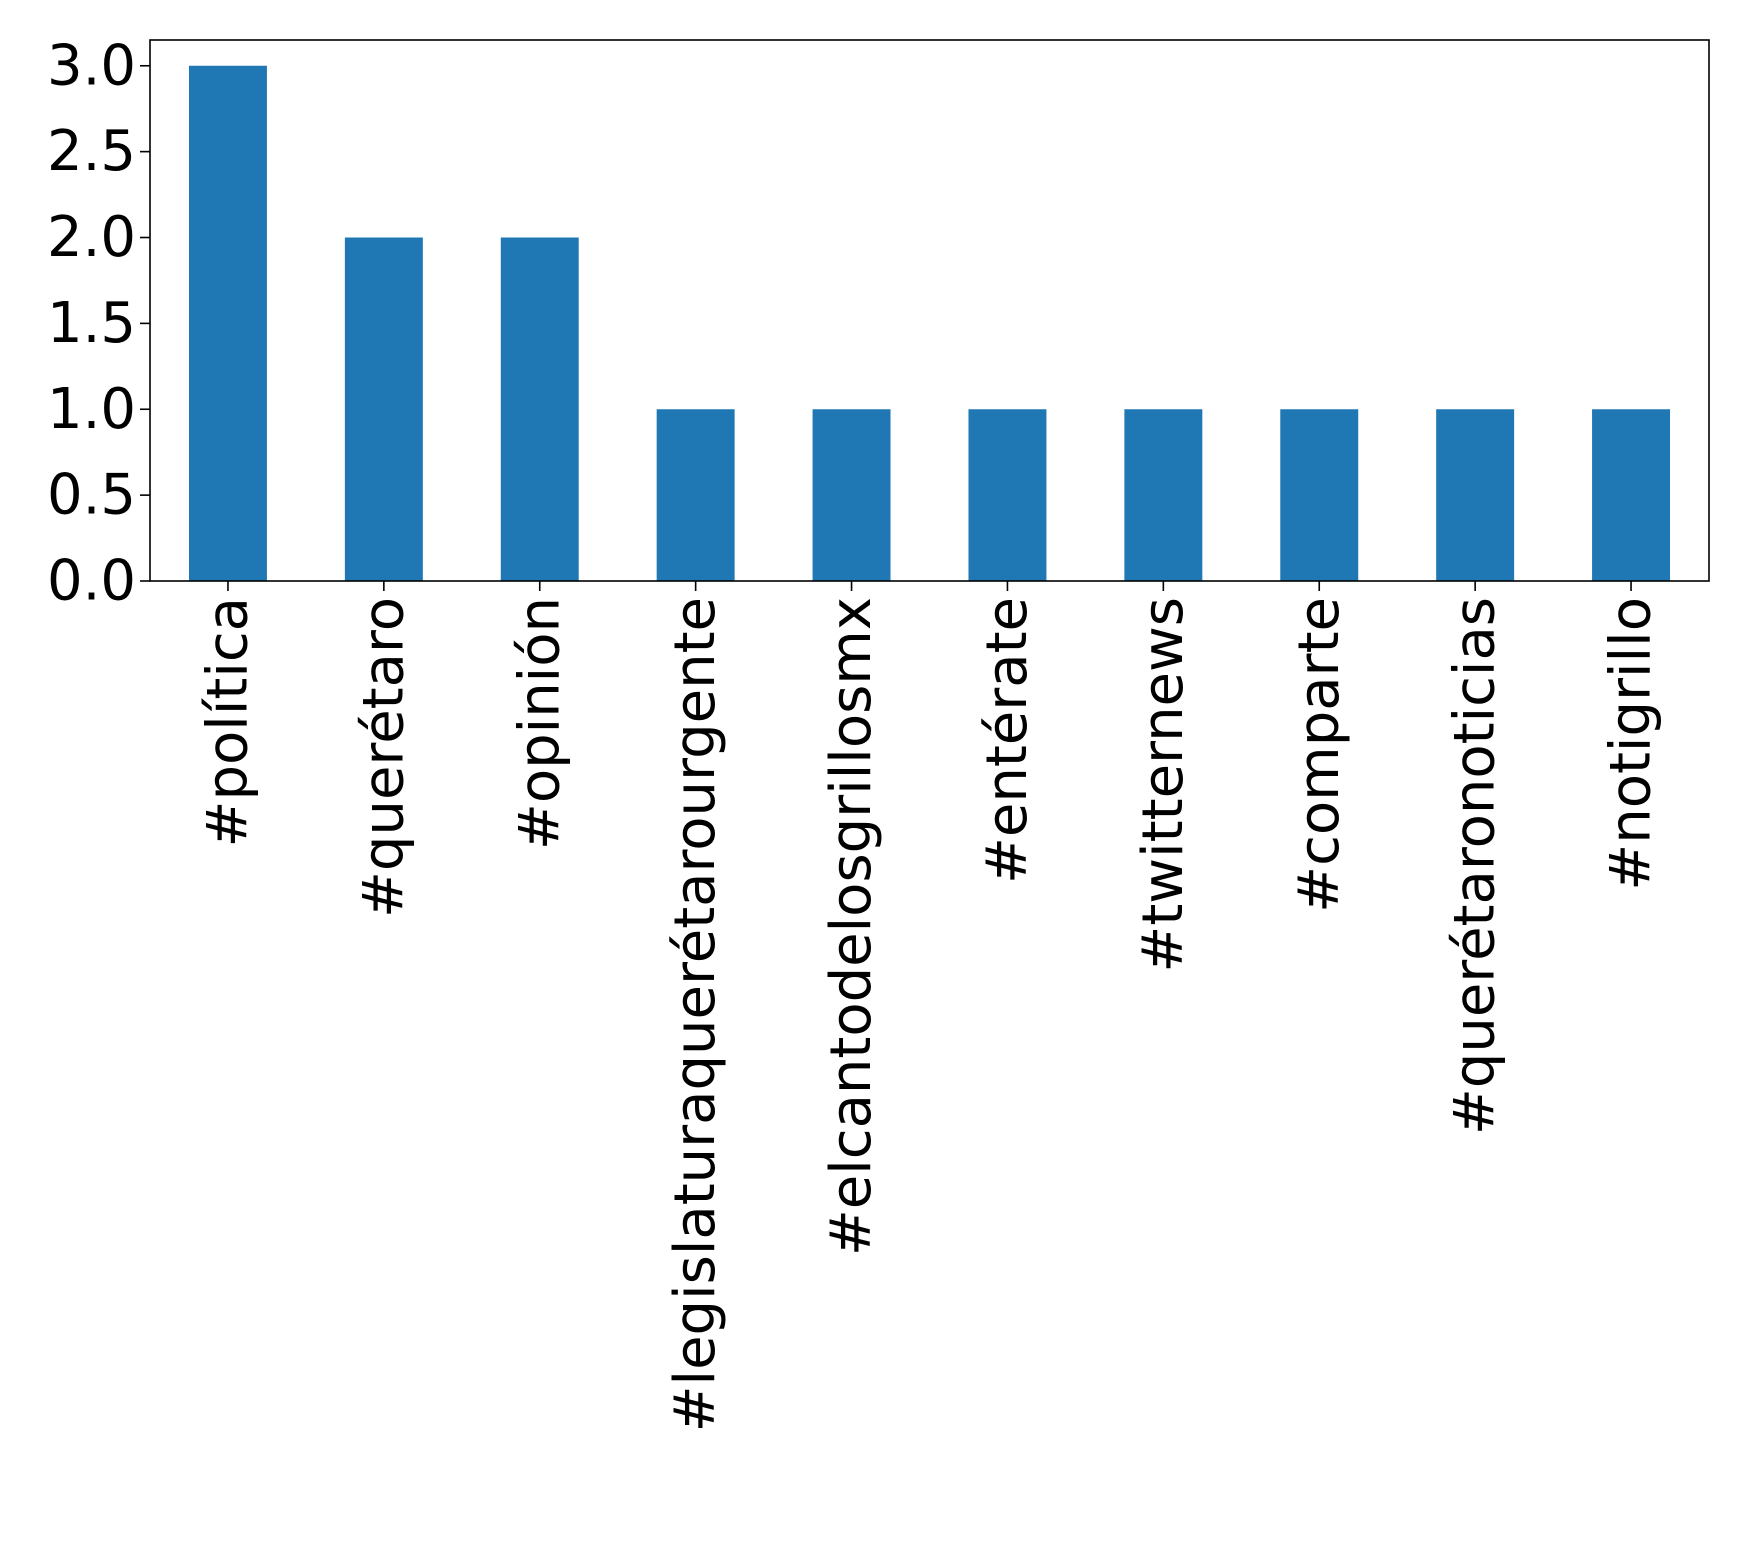 This screenshot has height=1560, width=1739. Describe the element at coordinates (851, 926) in the screenshot. I see `x-tick-label-4: #elcantodelosgrillosmx` at that location.